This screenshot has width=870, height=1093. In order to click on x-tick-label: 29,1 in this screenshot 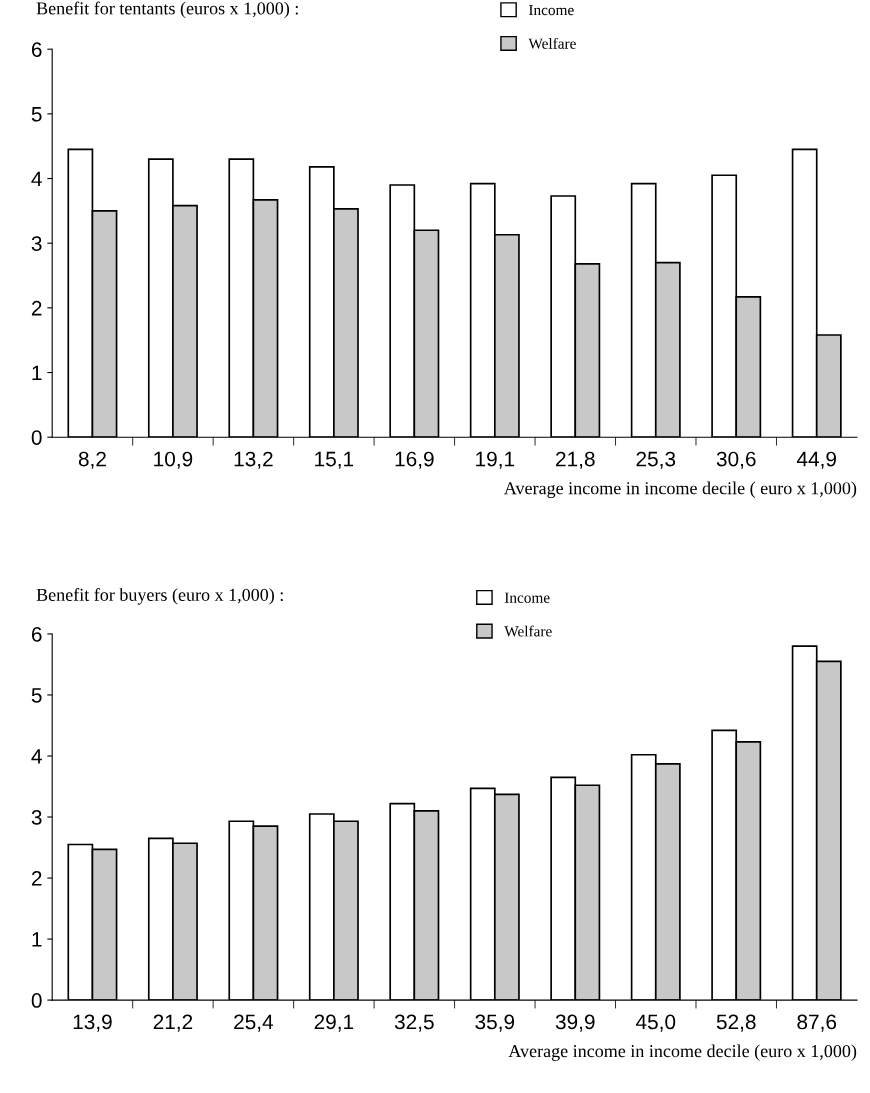, I will do `click(334, 1023)`.